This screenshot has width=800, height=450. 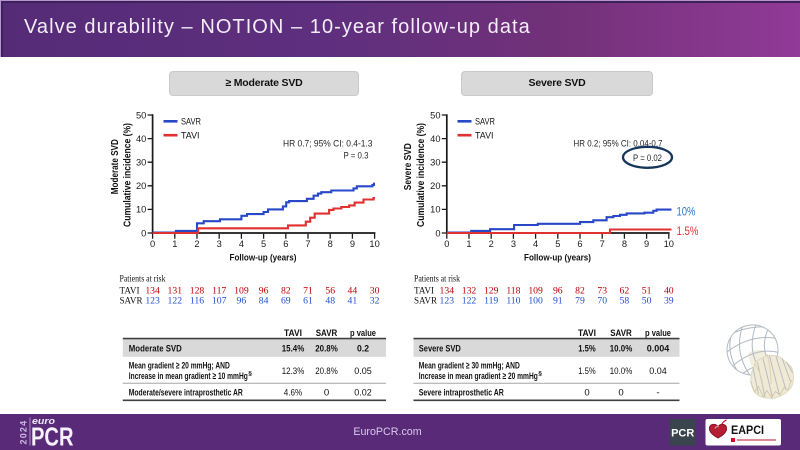 What do you see at coordinates (175, 300) in the screenshot?
I see `svg-text: 122` at bounding box center [175, 300].